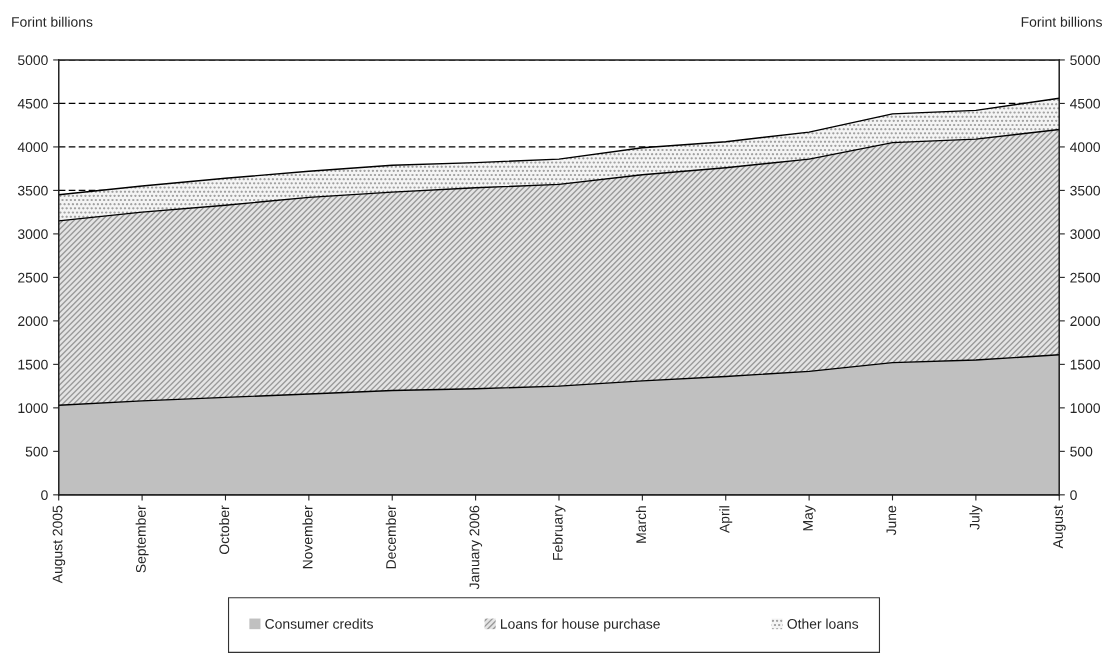 The width and height of the screenshot is (1108, 666). I want to click on x-tick-label: February, so click(559, 532).